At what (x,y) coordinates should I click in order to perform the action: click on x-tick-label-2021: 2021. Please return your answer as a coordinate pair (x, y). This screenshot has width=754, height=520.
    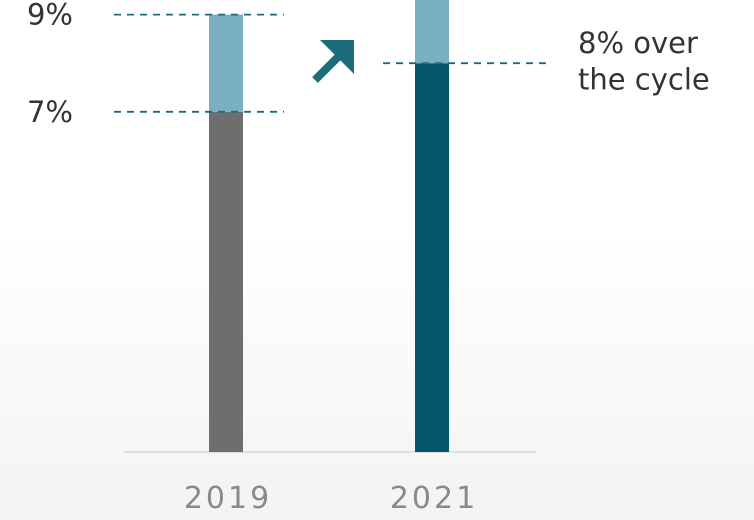
    Looking at the image, I should click on (434, 498).